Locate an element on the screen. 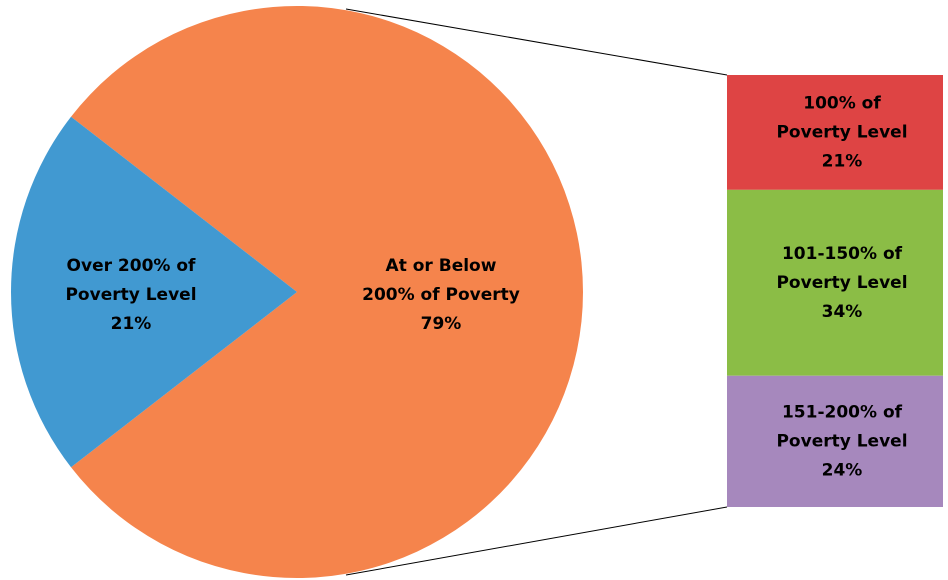 Image resolution: width=948 pixels, height=580 pixels. connector-line-top is located at coordinates (536, 42).